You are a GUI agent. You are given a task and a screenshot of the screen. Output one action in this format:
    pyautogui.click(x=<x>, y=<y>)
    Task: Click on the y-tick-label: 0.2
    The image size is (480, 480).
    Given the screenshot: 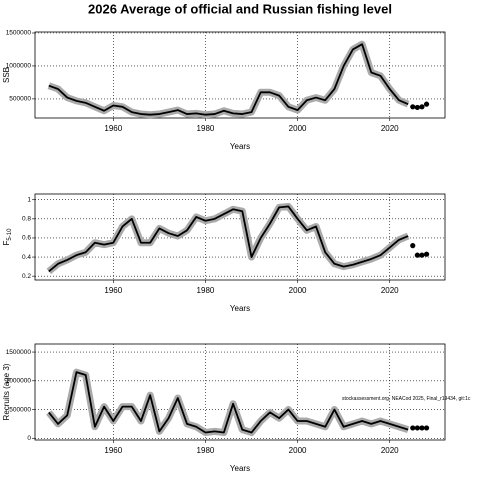 What is the action you would take?
    pyautogui.click(x=26, y=276)
    